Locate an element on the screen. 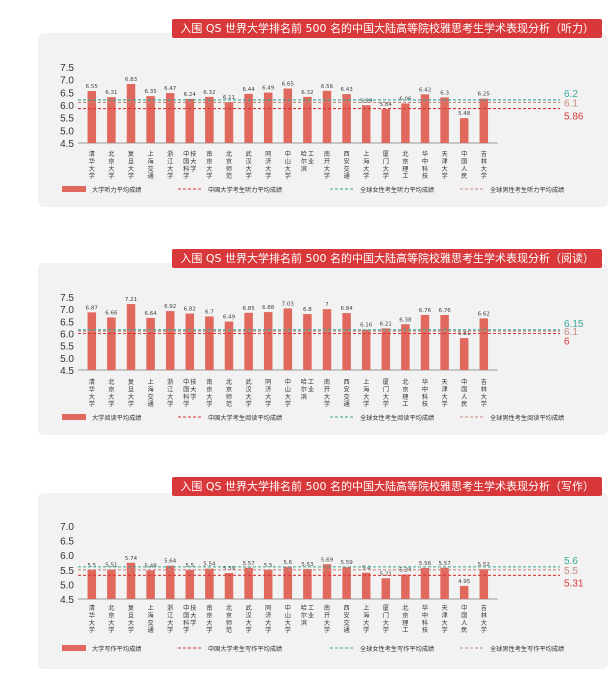 The width and height of the screenshot is (616, 691). listening-reference-line-label: 5.86 is located at coordinates (574, 117).